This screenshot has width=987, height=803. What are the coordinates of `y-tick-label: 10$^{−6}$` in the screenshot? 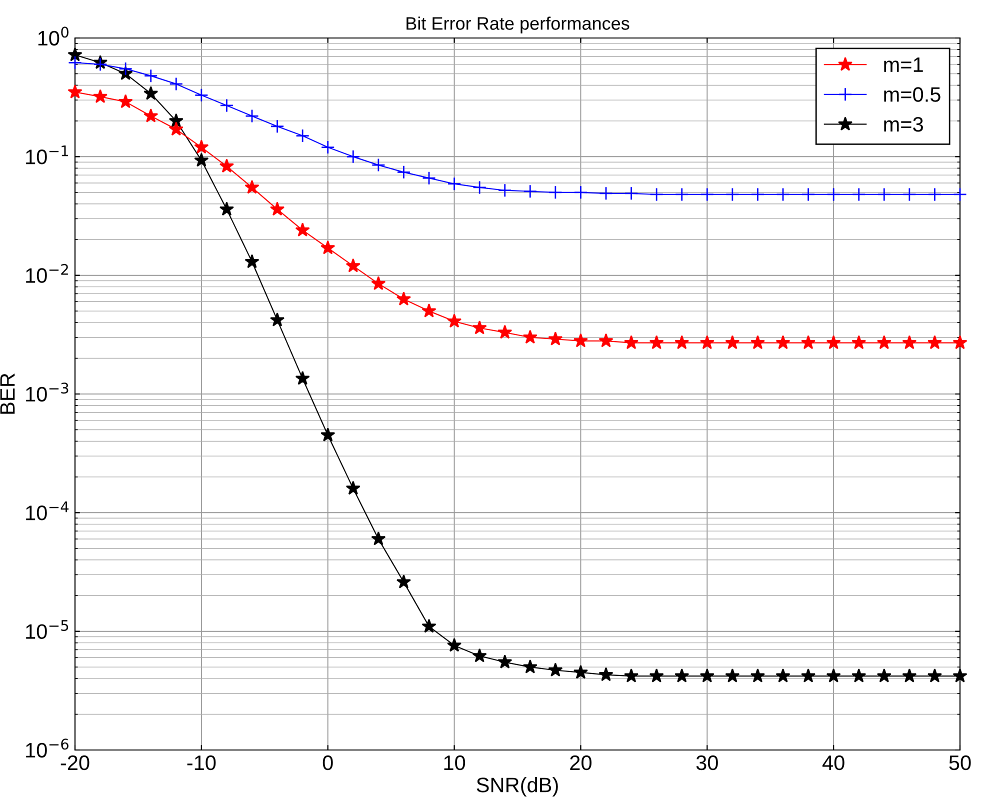 It's located at (47, 748).